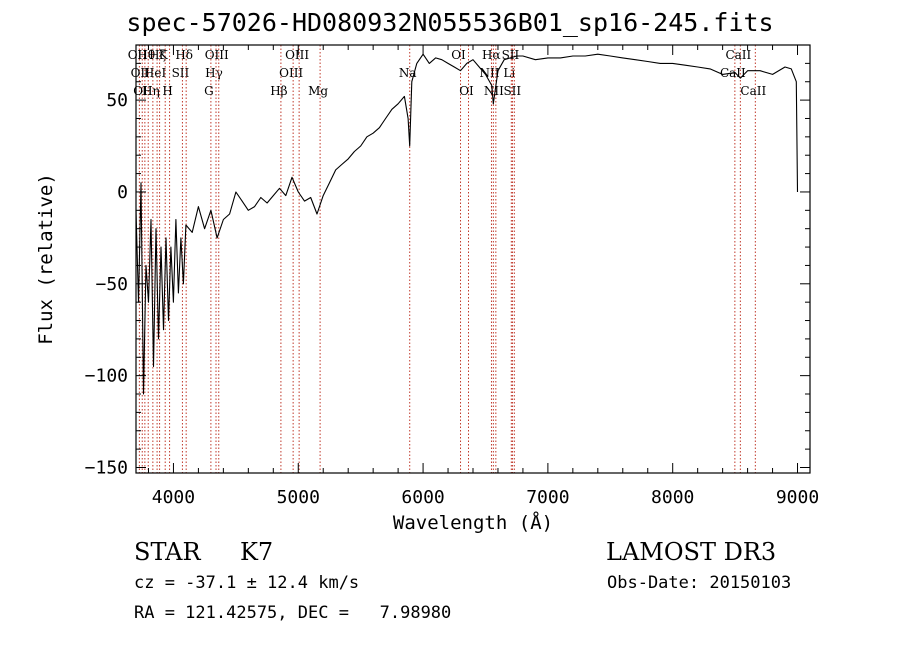 The height and width of the screenshot is (649, 900). What do you see at coordinates (511, 55) in the screenshot?
I see `line-label-25: SII` at bounding box center [511, 55].